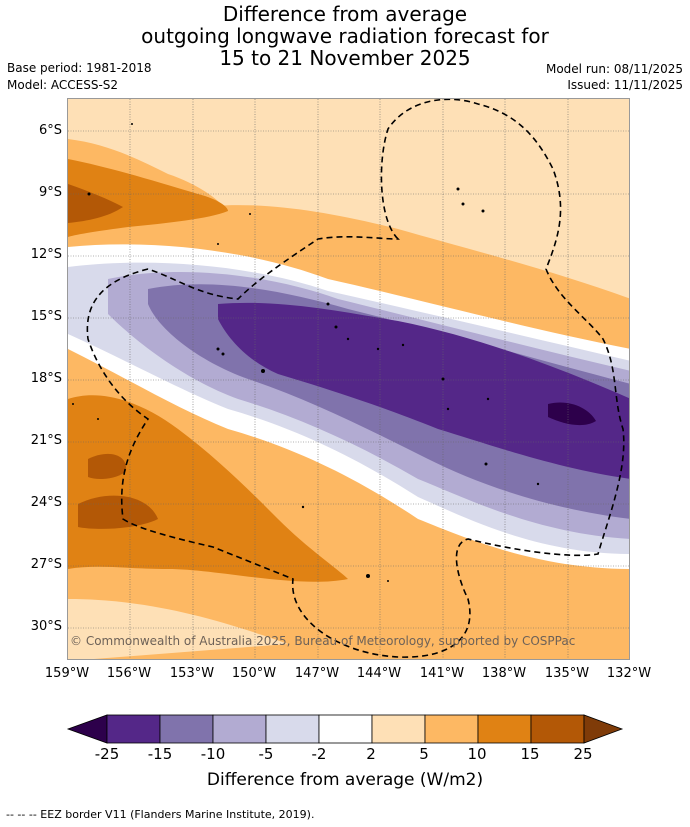 The image size is (690, 827). Describe the element at coordinates (266, 754) in the screenshot. I see `colorbar-tick: -5` at that location.